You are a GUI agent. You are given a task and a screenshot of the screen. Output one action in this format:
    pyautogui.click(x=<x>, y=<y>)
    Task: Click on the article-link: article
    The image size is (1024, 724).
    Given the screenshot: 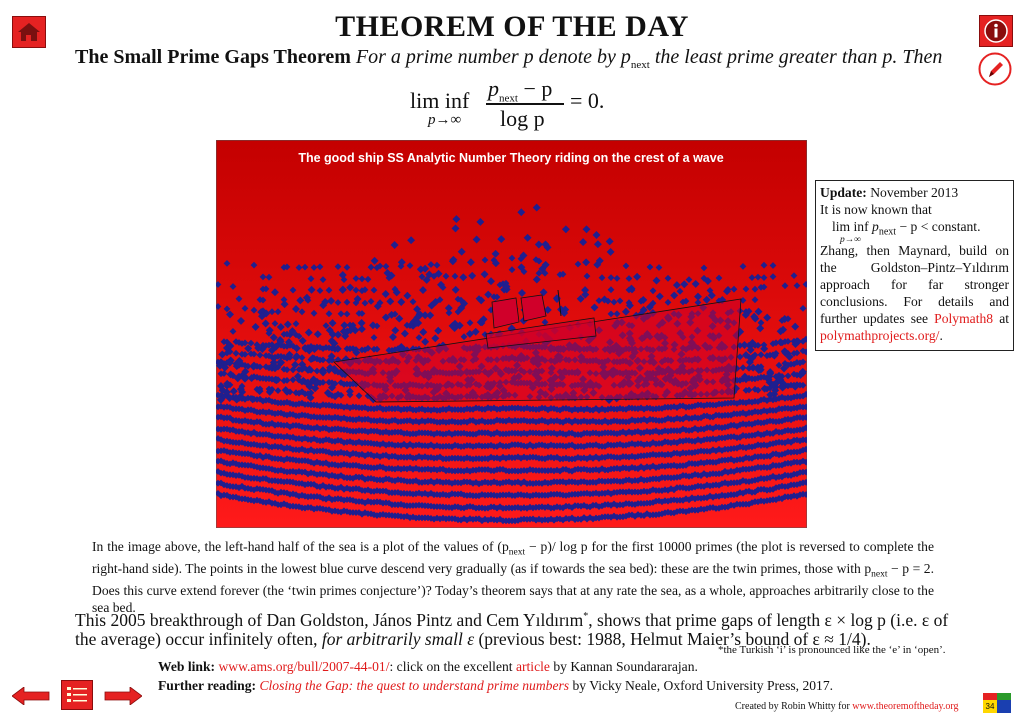 What is the action you would take?
    pyautogui.click(x=532, y=666)
    